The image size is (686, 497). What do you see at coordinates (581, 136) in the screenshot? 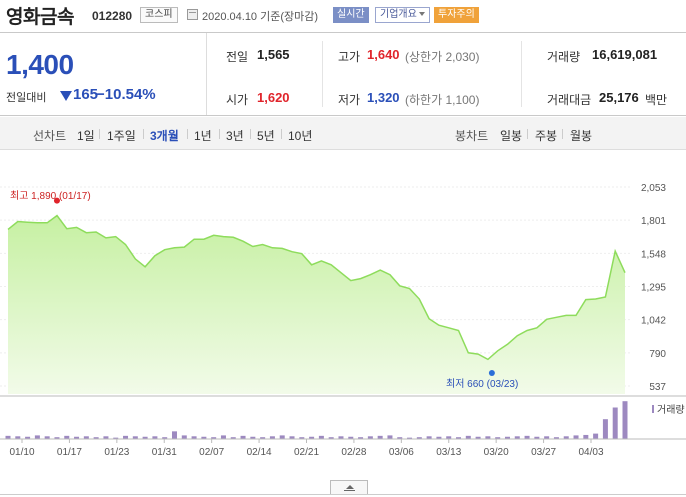
I see `tab-monthly-candle: 월봉` at bounding box center [581, 136].